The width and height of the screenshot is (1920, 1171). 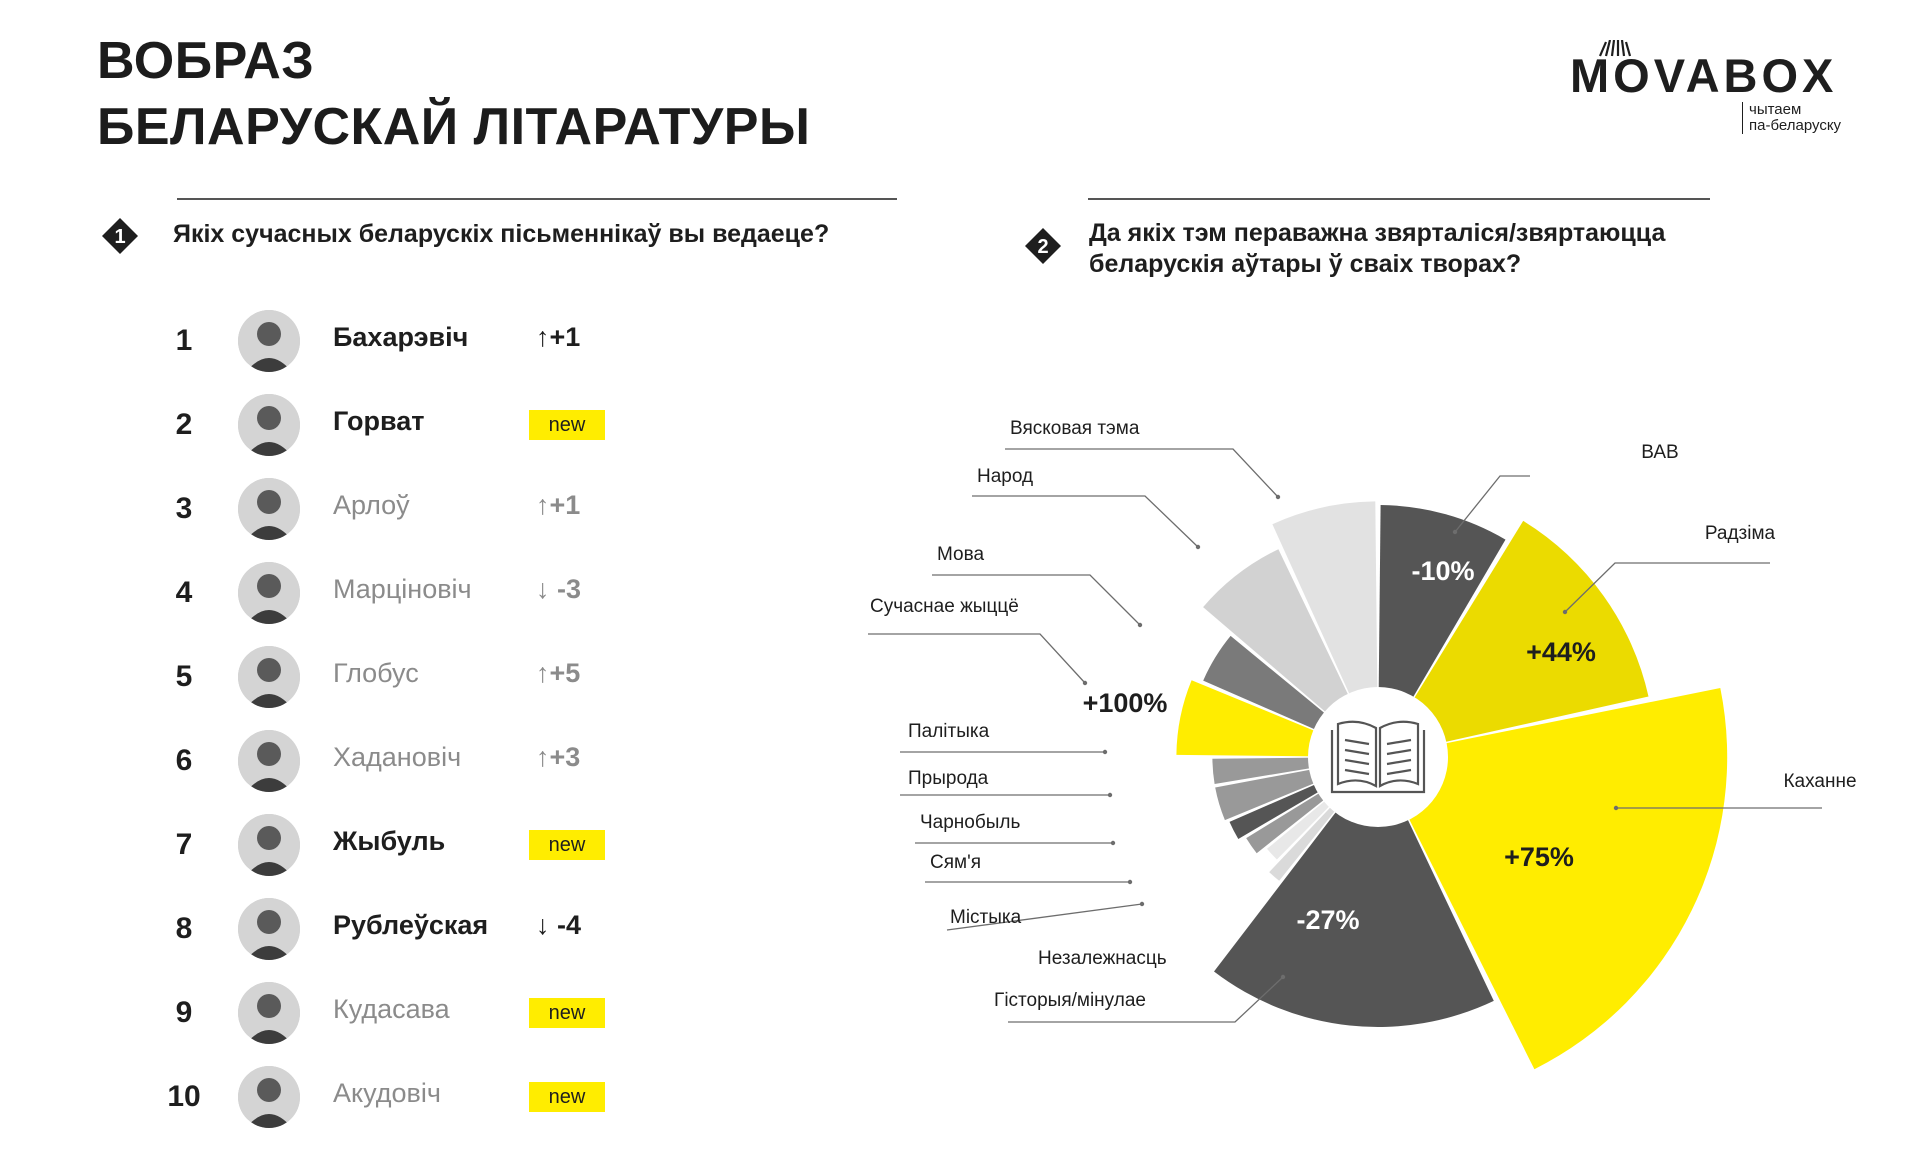 I want to click on author-name: Глобус, so click(x=376, y=673).